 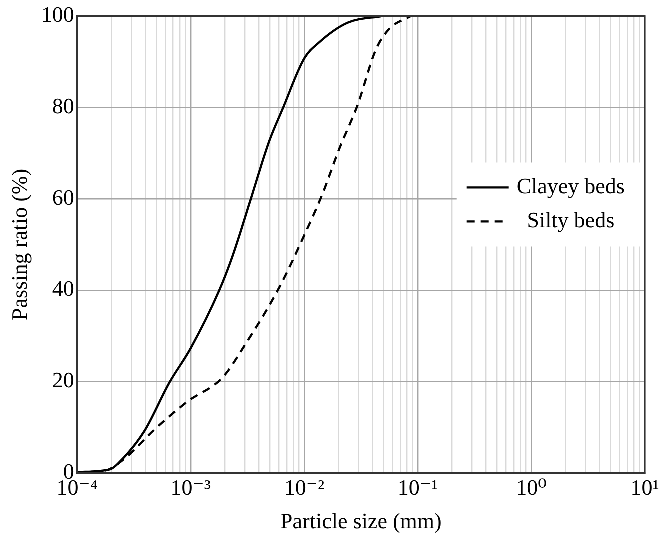 I want to click on y-tick-label: 80, so click(x=63, y=105).